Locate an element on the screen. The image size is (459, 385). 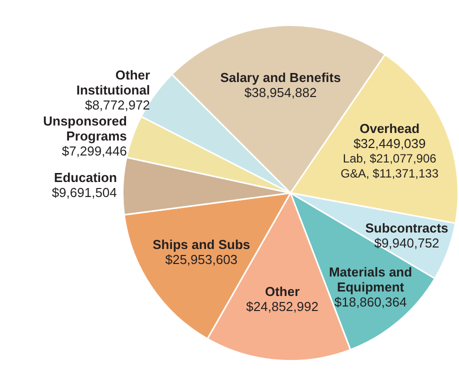
slice-label: Ships and Subs is located at coordinates (201, 244).